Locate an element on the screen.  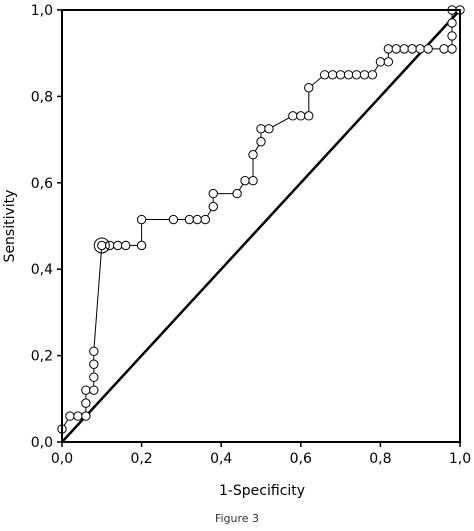
y-tick-label: 0,4 is located at coordinates (42, 270).